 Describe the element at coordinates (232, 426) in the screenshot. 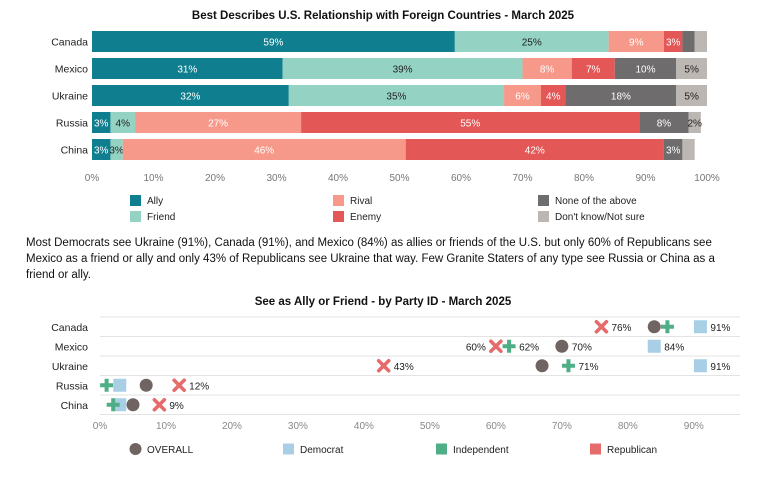

I see `dot-x-tick-20: 20%` at that location.